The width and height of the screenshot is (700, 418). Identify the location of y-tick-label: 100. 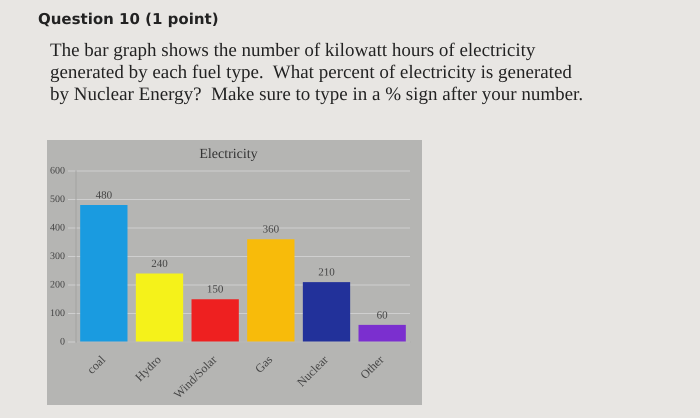
(57, 314).